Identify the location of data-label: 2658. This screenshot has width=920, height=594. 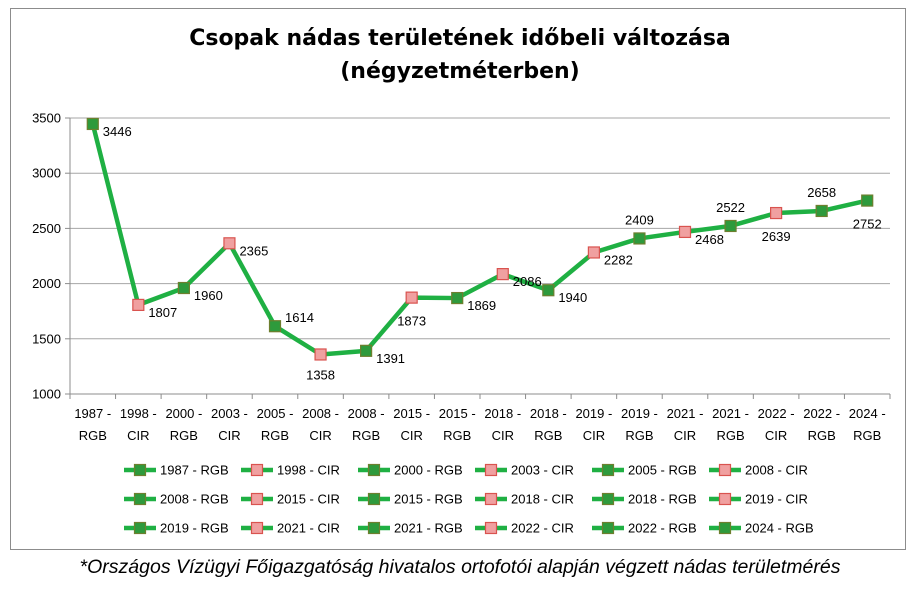
(821, 192).